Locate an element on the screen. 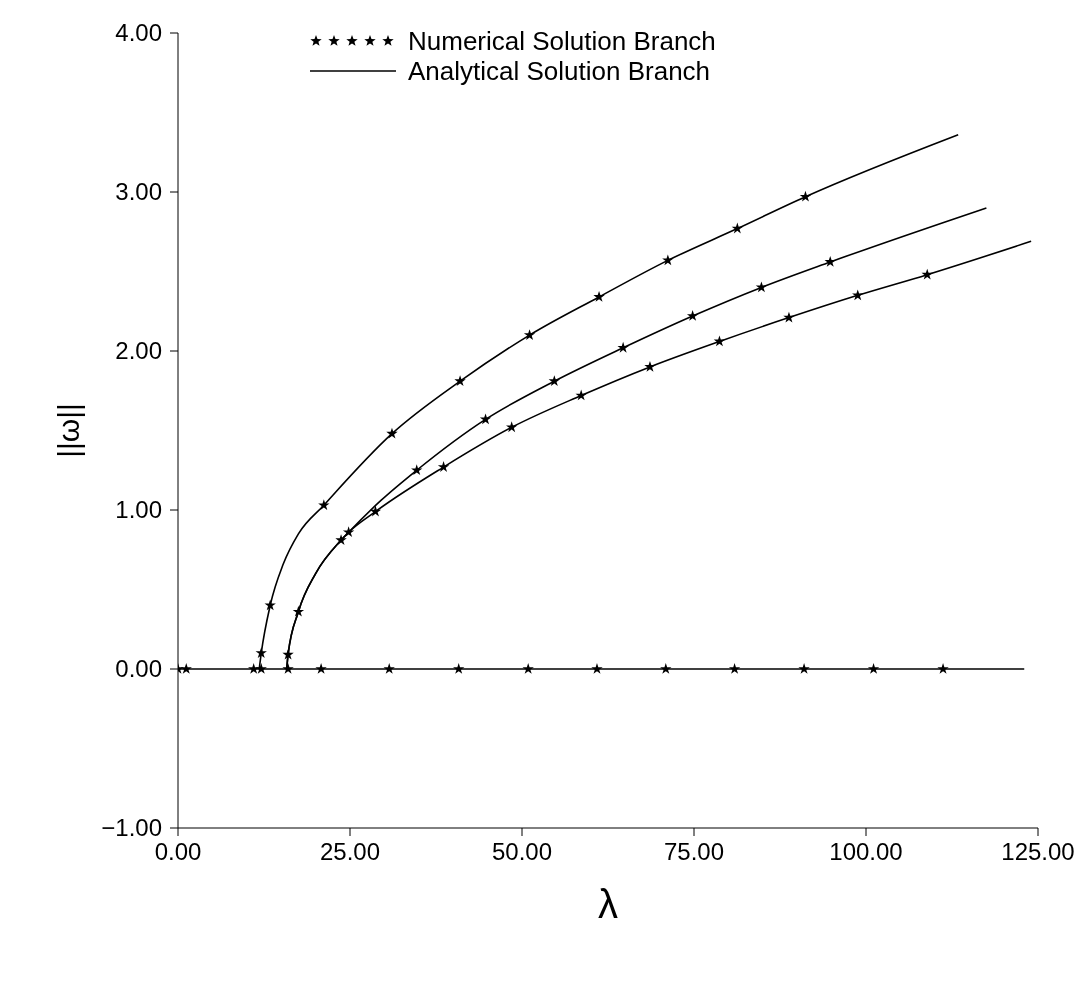 The image size is (1086, 990). x-tick-label: 100.00 is located at coordinates (866, 851).